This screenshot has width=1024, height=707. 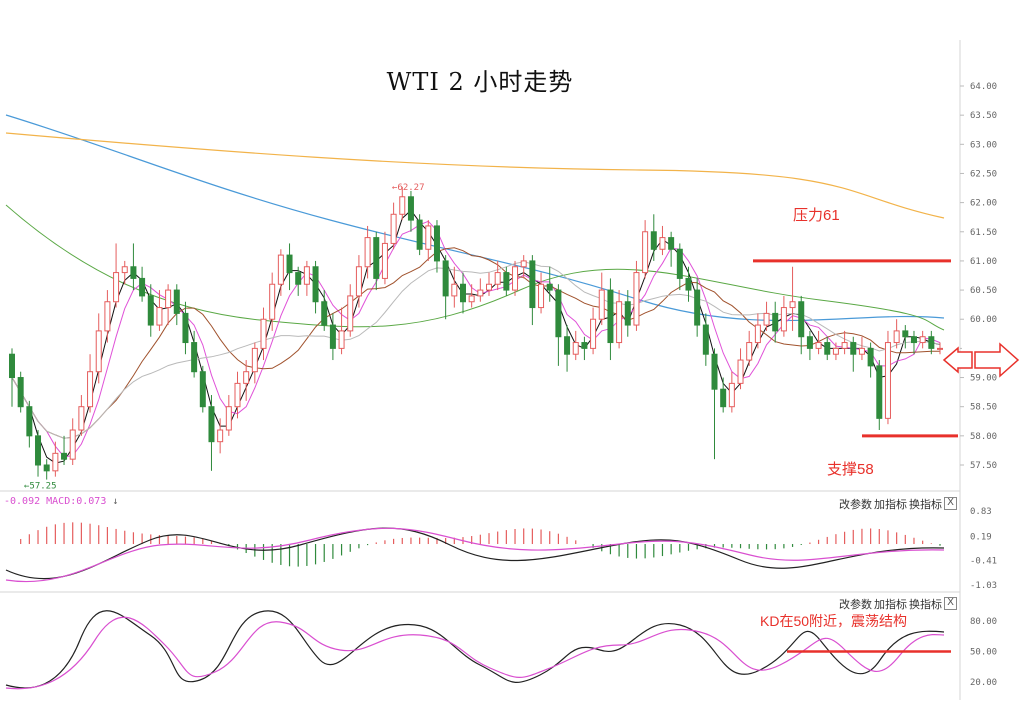 What do you see at coordinates (950, 503) in the screenshot?
I see `macd-close-button: X` at bounding box center [950, 503].